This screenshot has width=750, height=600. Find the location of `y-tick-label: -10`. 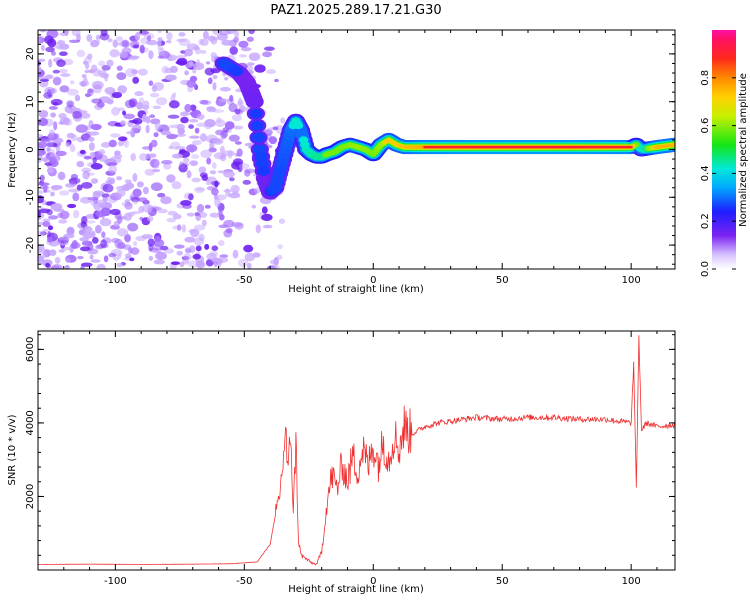

y-tick-label: -10 is located at coordinates (30, 197).